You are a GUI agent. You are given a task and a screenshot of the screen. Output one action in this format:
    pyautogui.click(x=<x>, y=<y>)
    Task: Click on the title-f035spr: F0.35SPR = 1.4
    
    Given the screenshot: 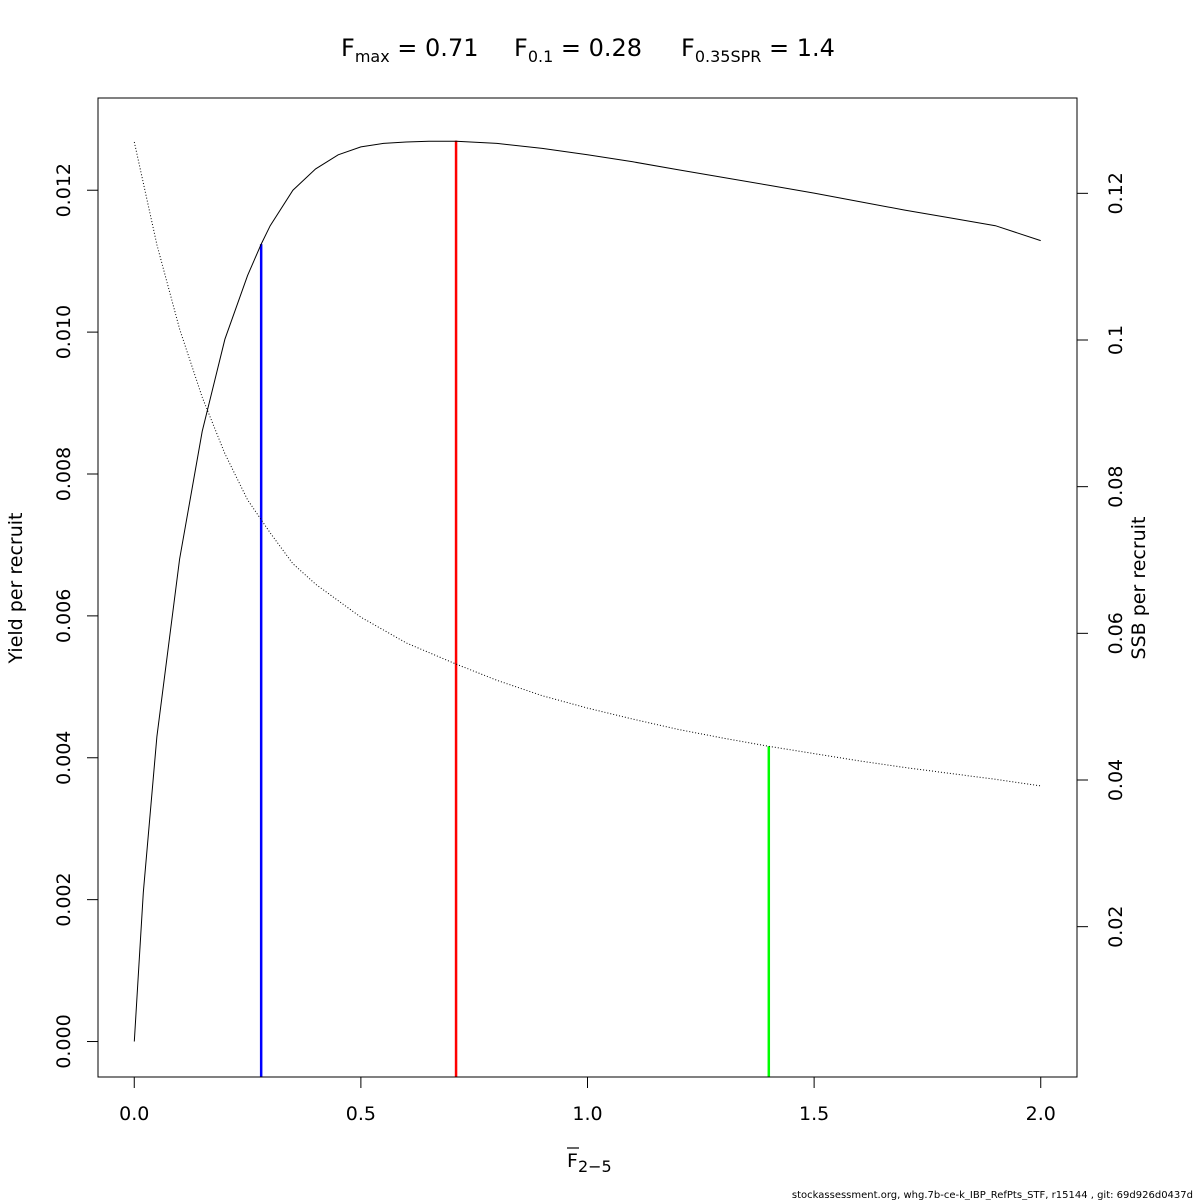 What is the action you would take?
    pyautogui.click(x=758, y=50)
    